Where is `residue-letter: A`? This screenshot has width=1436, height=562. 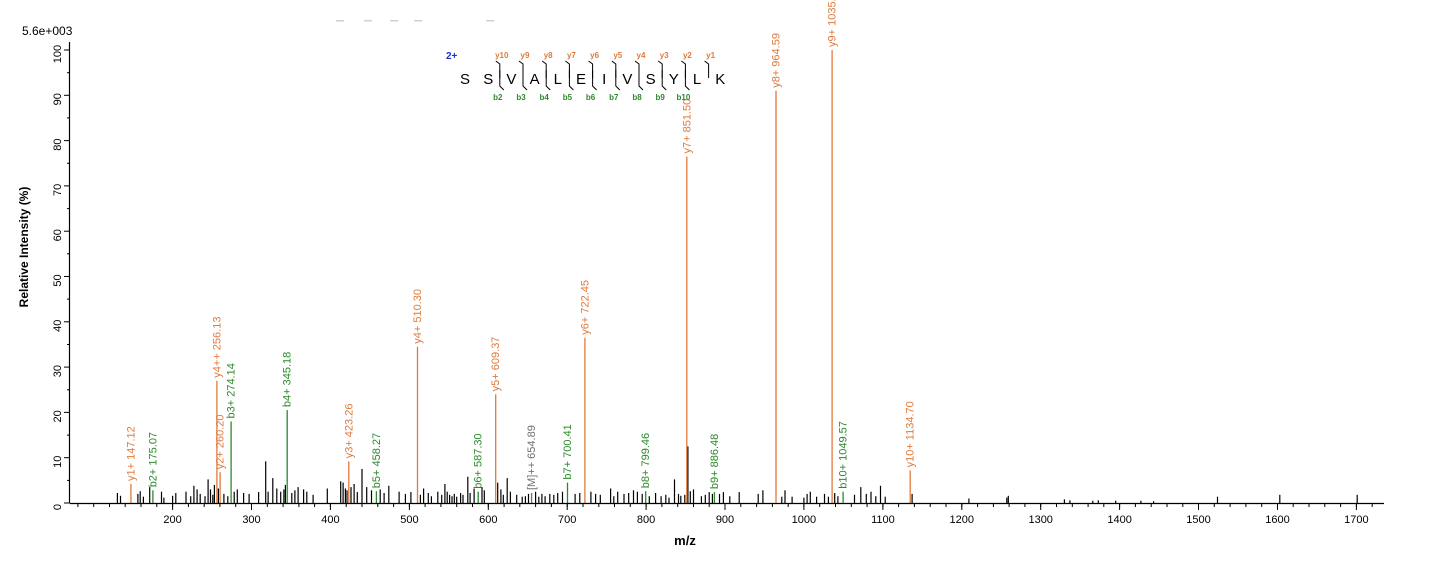 residue-letter: A is located at coordinates (535, 79).